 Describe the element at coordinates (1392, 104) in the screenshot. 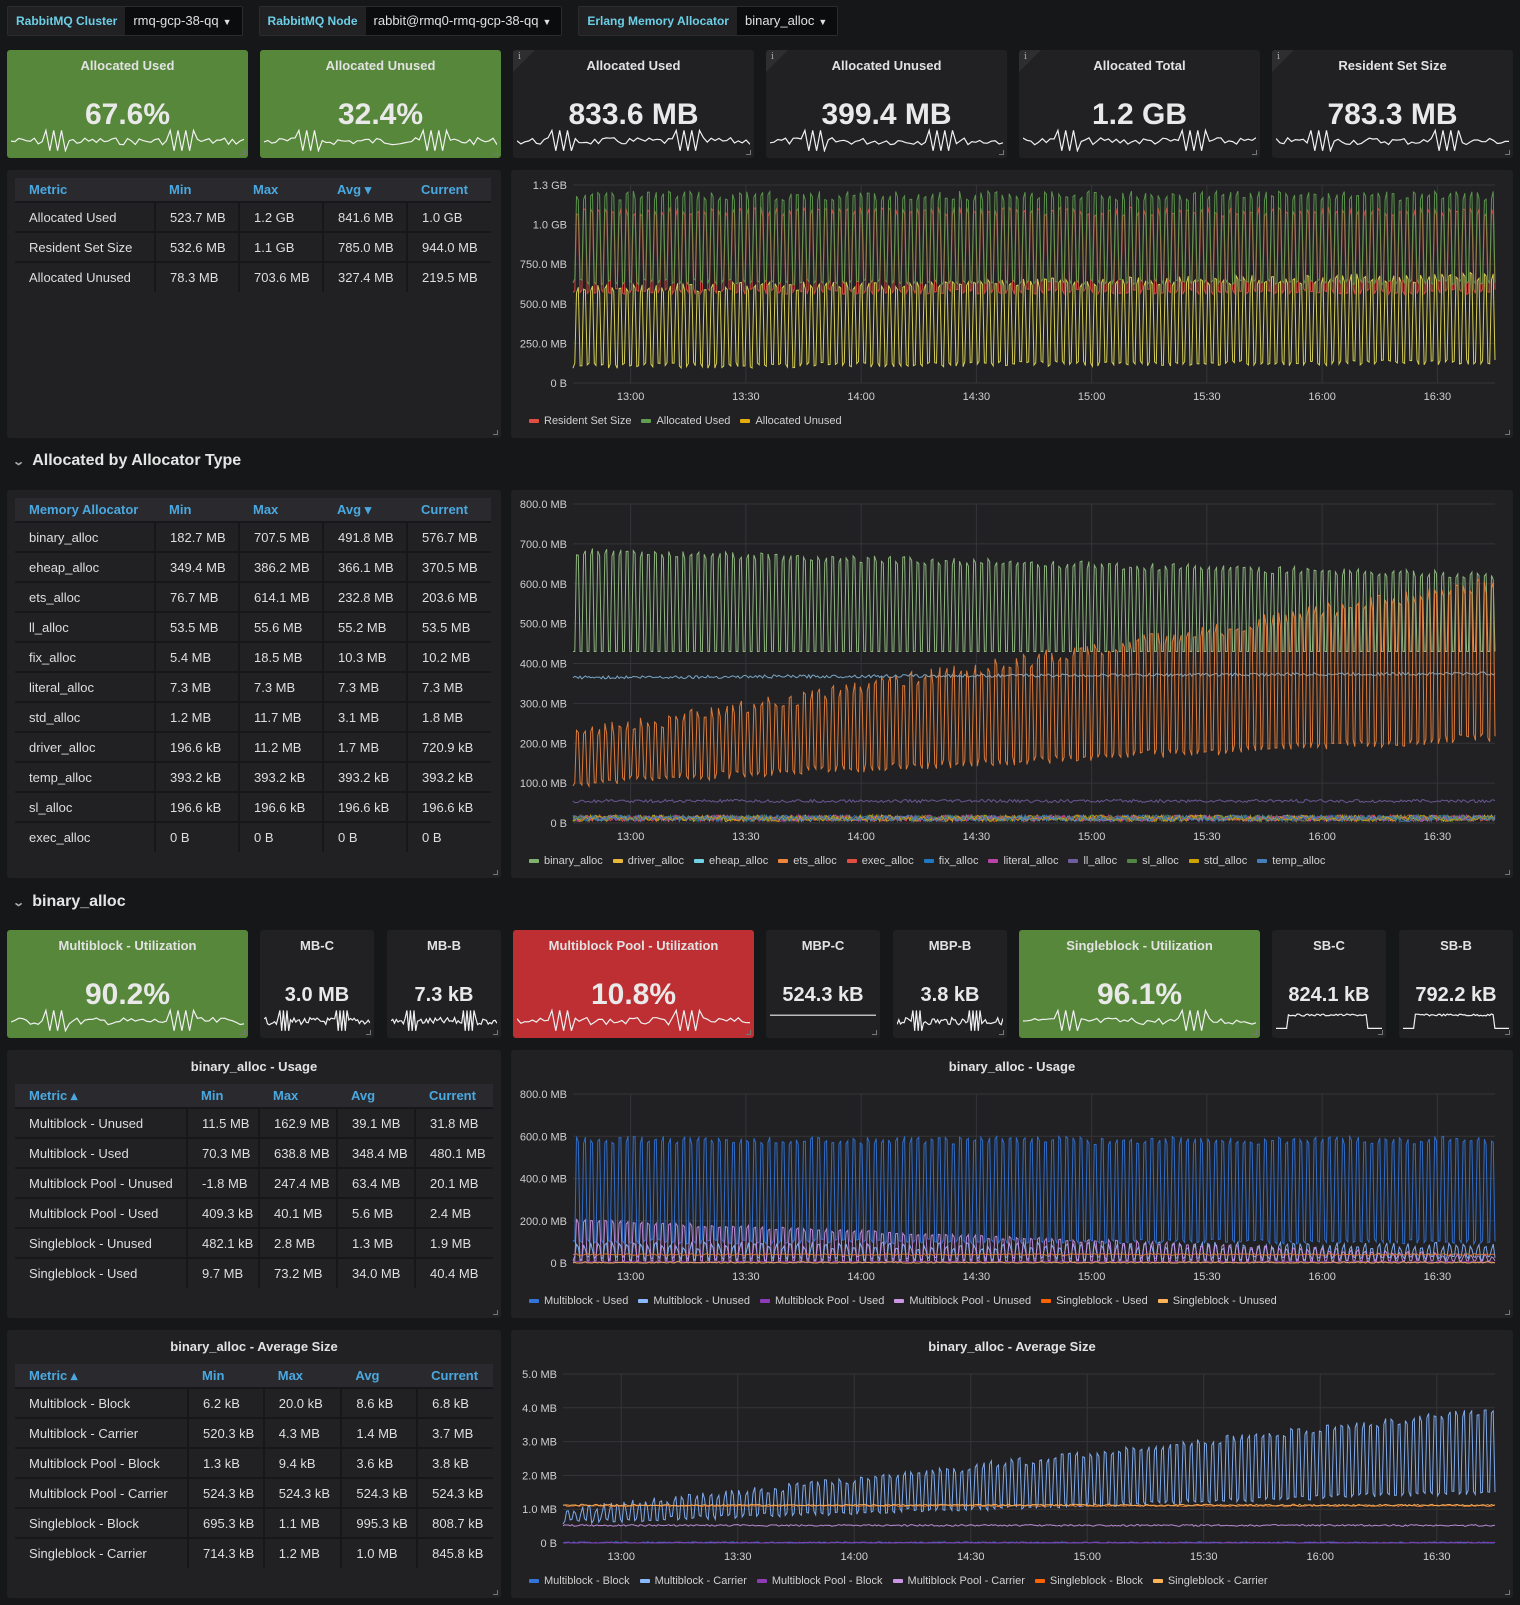

I see `stat-panel: i Resident Set Size 783.3 MB` at that location.